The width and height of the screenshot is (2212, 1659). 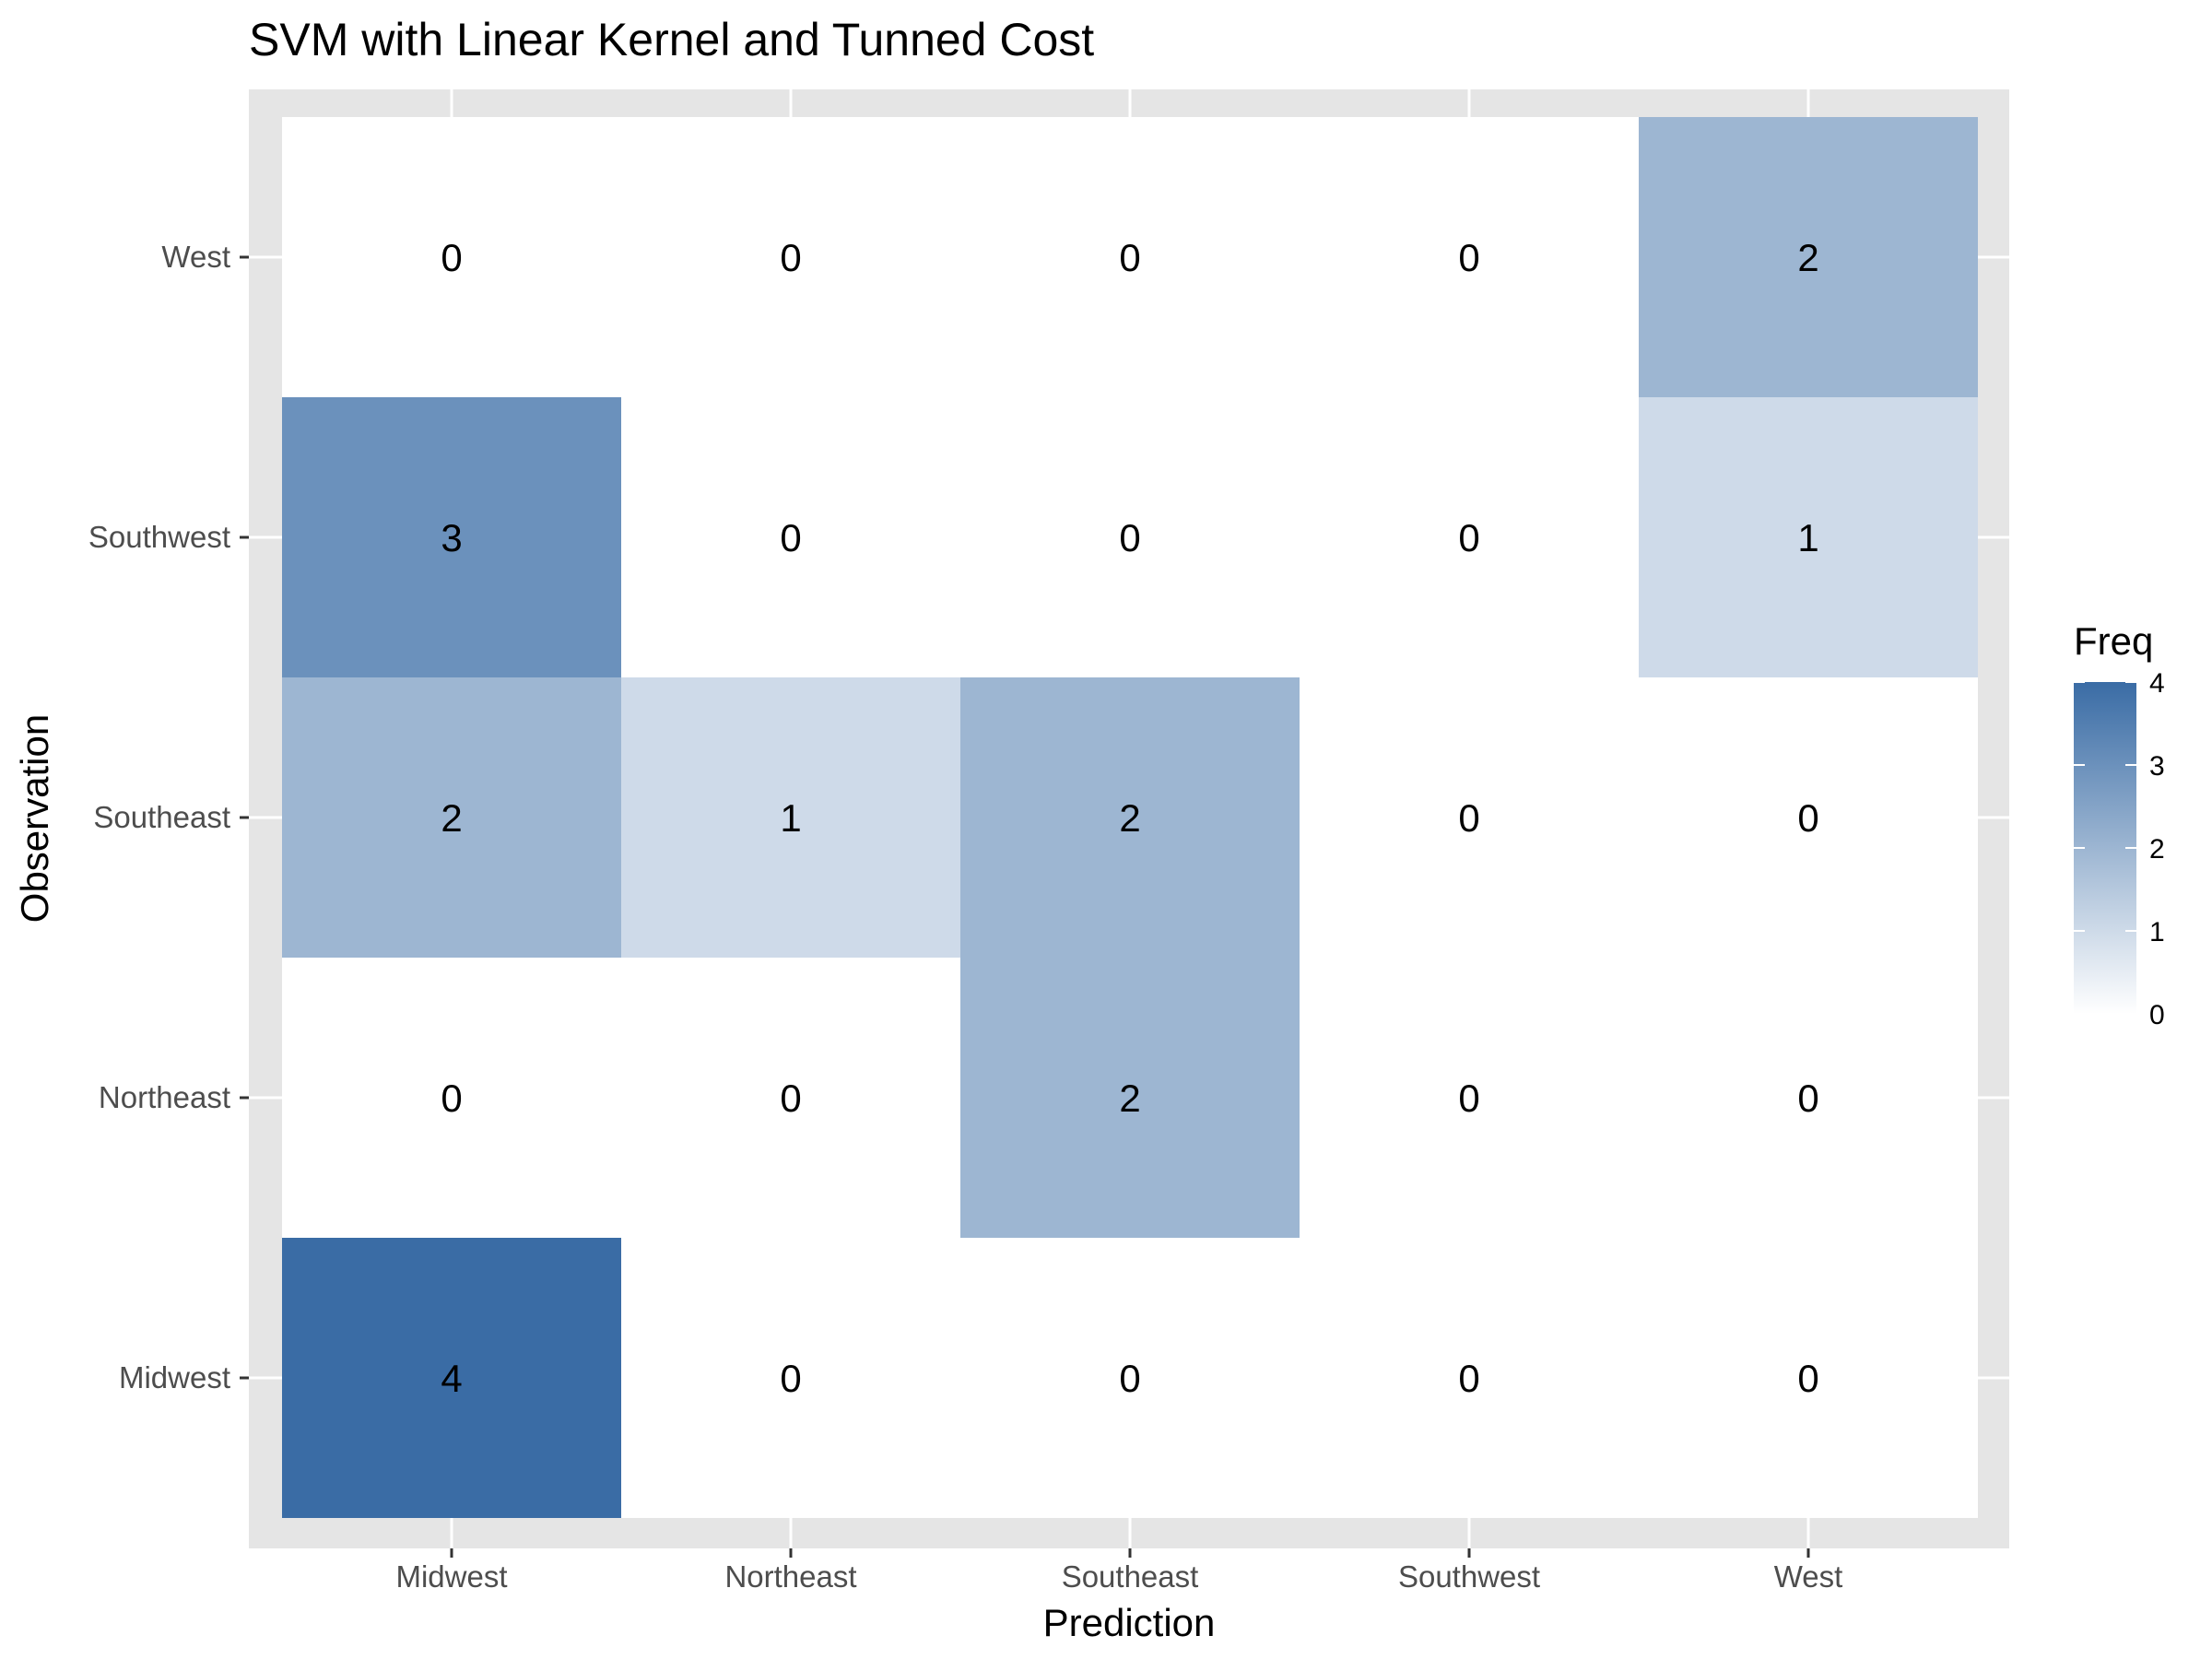 What do you see at coordinates (790, 1576) in the screenshot?
I see `x-tick-label-northeast: Northeast` at bounding box center [790, 1576].